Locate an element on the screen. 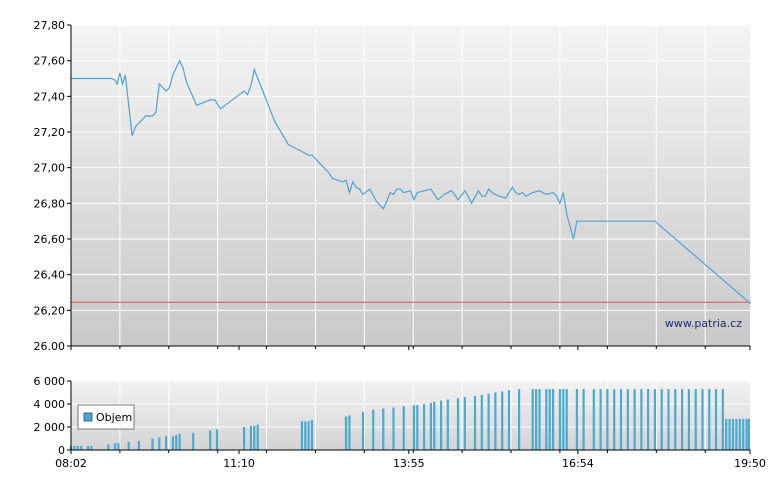  volume-bars is located at coordinates (409, 420).